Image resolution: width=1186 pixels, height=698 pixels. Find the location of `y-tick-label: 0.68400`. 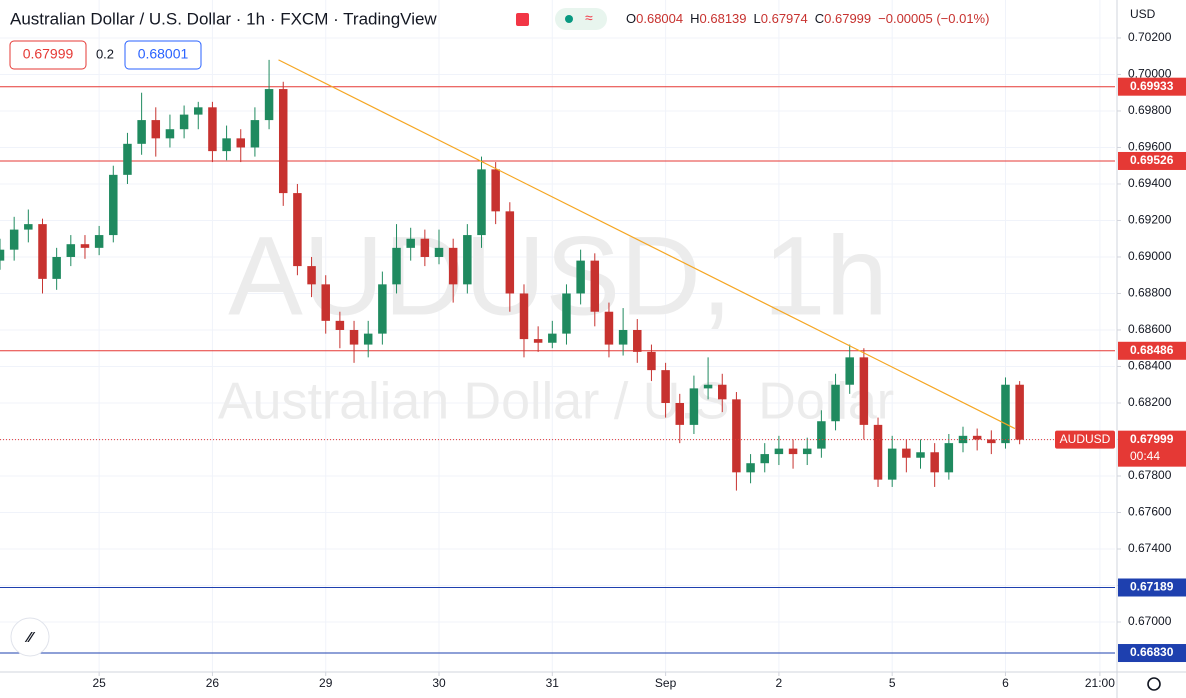

y-tick-label: 0.68400 is located at coordinates (1150, 366).